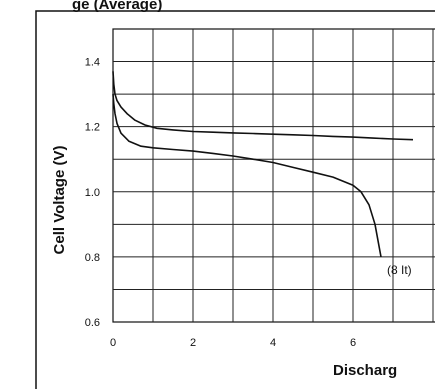 The image size is (435, 389). I want to click on x-tick-labels: 0 2 4 6, so click(233, 343).